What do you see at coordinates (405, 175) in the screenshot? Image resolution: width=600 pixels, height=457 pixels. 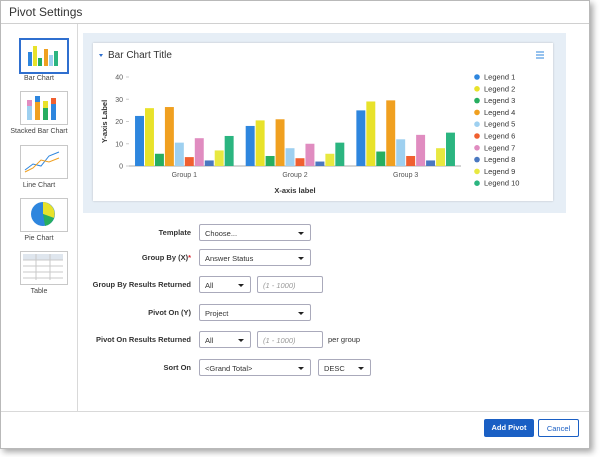 I see `x-tick-label: Group 3` at bounding box center [405, 175].